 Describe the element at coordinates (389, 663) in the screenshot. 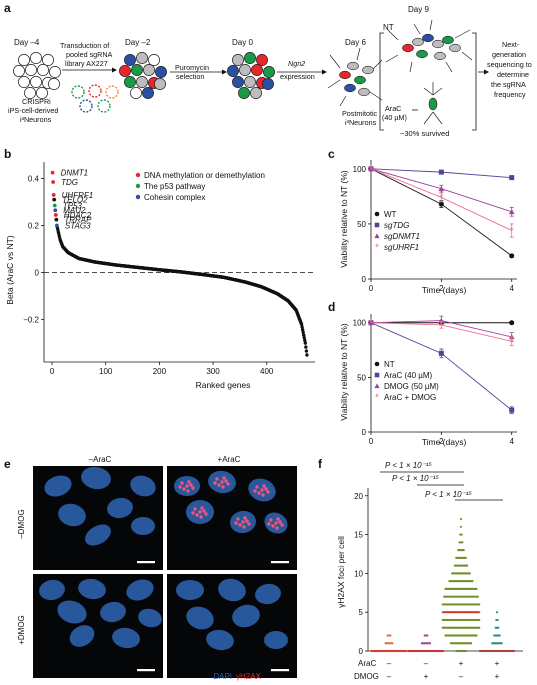

I see `arac-sign: –` at that location.